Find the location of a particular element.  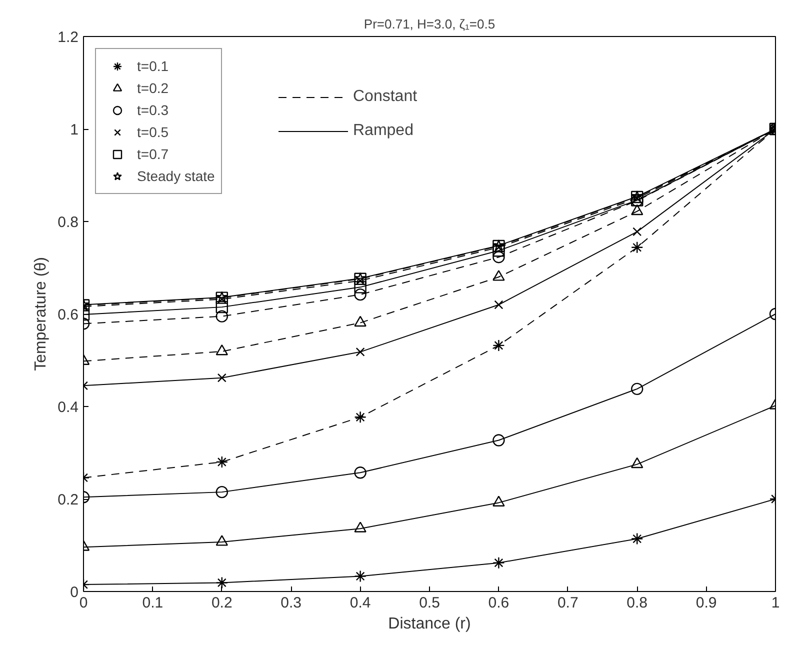

legend-label: t=0.3 is located at coordinates (153, 110).